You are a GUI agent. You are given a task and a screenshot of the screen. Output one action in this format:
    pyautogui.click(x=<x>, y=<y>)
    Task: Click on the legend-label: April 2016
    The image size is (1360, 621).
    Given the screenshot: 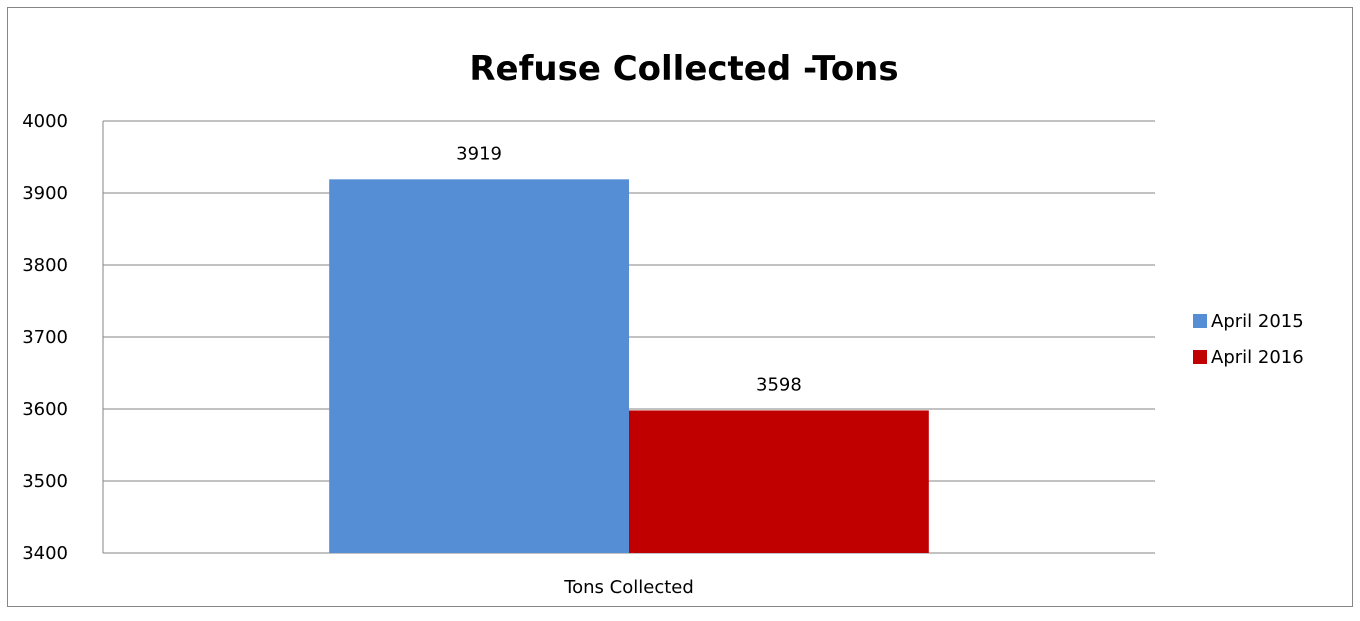 What is the action you would take?
    pyautogui.click(x=1257, y=357)
    